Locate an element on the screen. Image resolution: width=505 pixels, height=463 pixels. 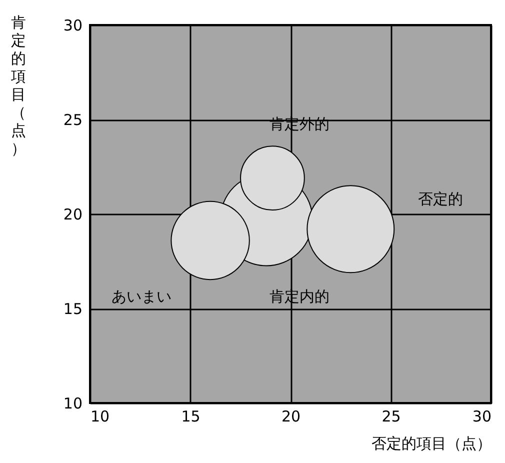
x-tick-label: 25 is located at coordinates (391, 417).